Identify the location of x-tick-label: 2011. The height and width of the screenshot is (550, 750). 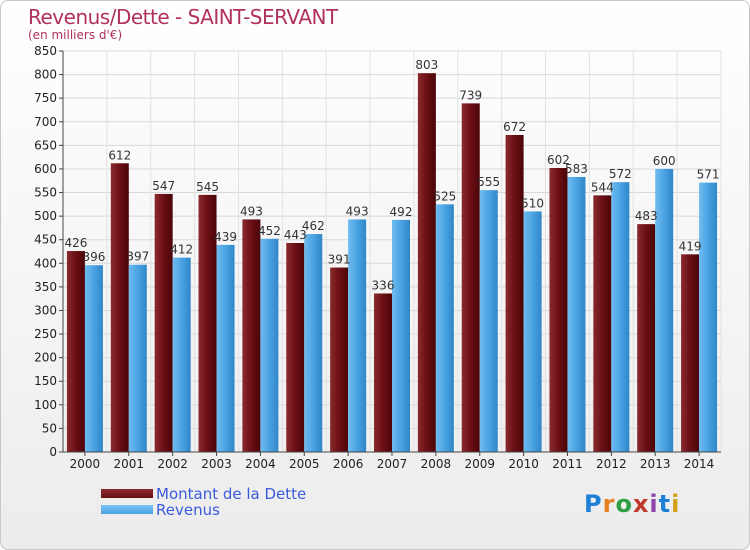
(567, 464).